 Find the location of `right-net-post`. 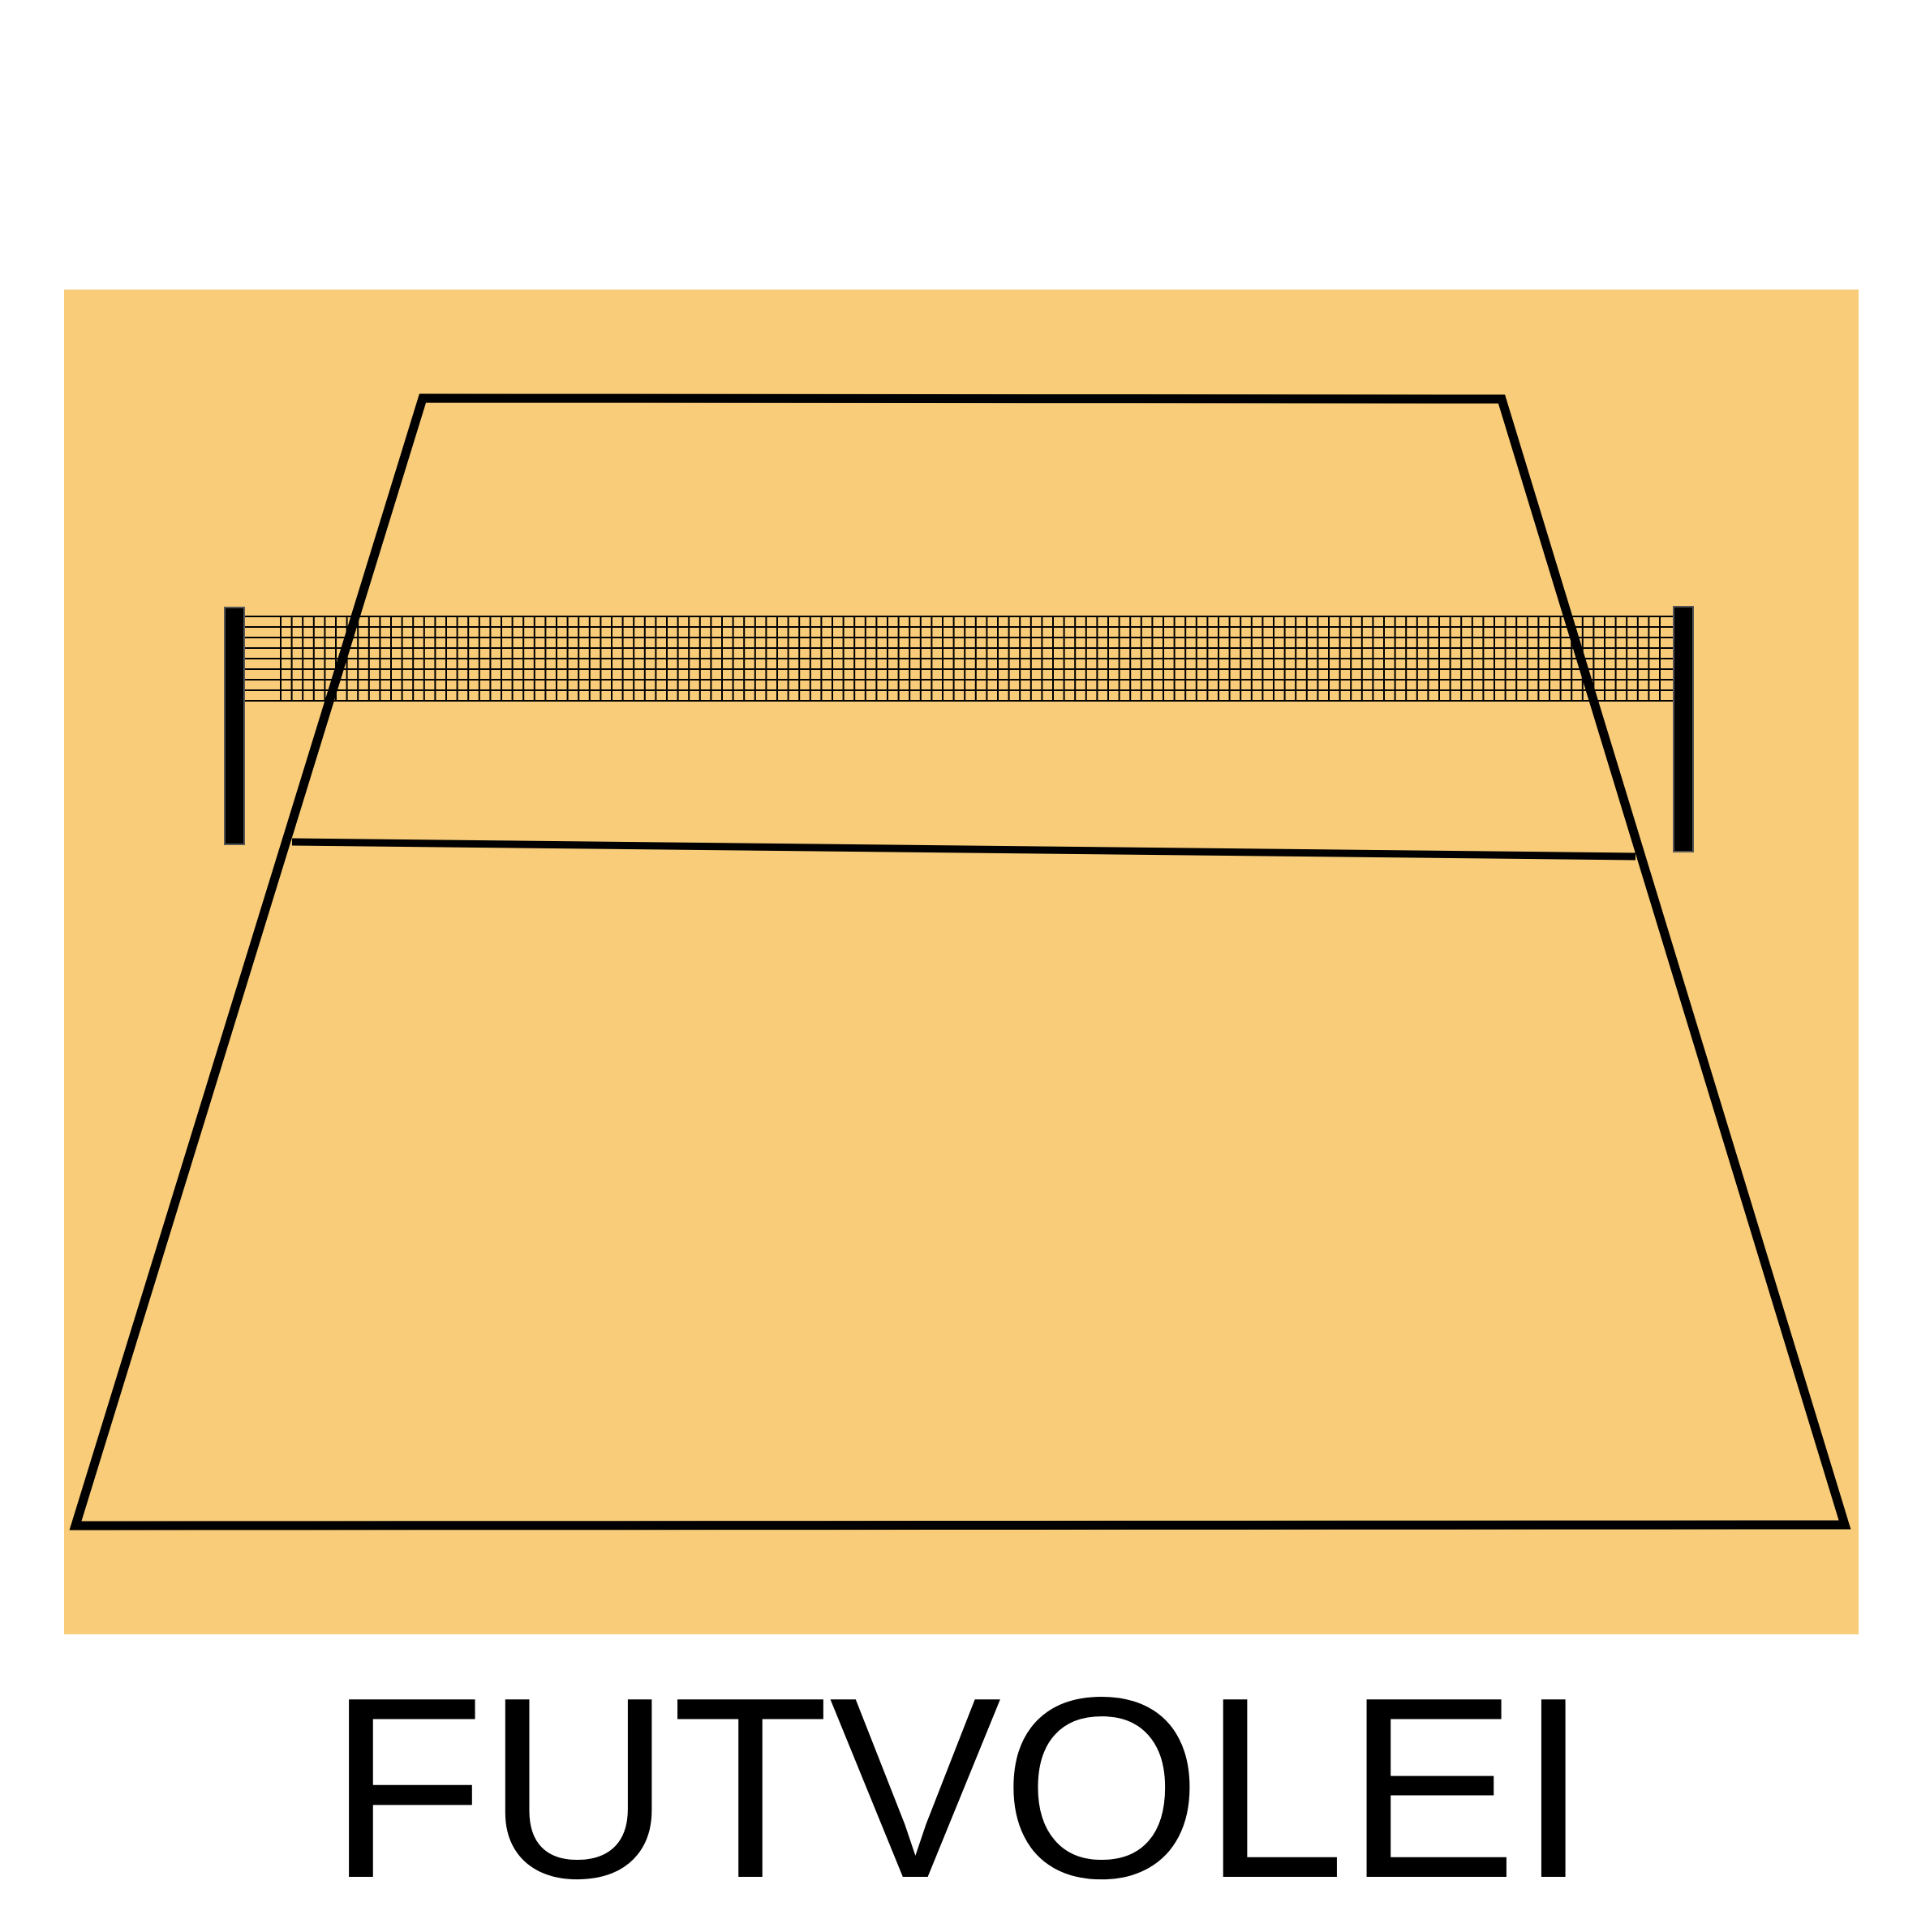

right-net-post is located at coordinates (1684, 729).